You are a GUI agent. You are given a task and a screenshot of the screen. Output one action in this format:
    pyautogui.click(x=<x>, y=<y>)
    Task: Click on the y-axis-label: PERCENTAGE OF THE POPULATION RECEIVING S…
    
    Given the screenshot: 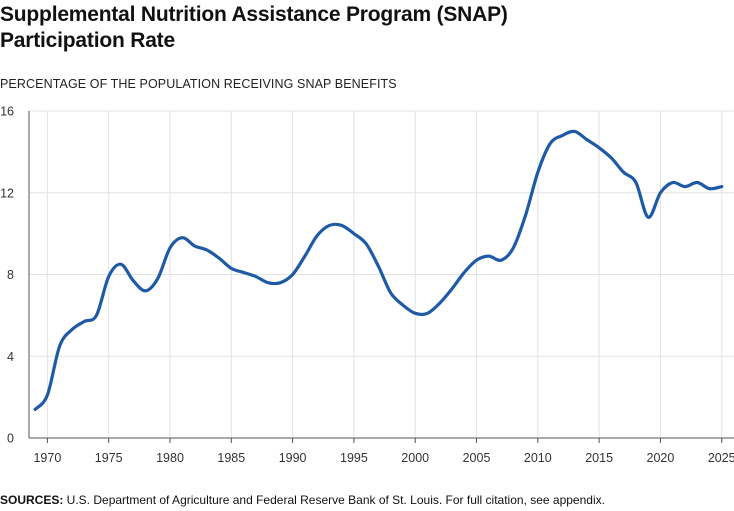 What is the action you would take?
    pyautogui.click(x=198, y=84)
    